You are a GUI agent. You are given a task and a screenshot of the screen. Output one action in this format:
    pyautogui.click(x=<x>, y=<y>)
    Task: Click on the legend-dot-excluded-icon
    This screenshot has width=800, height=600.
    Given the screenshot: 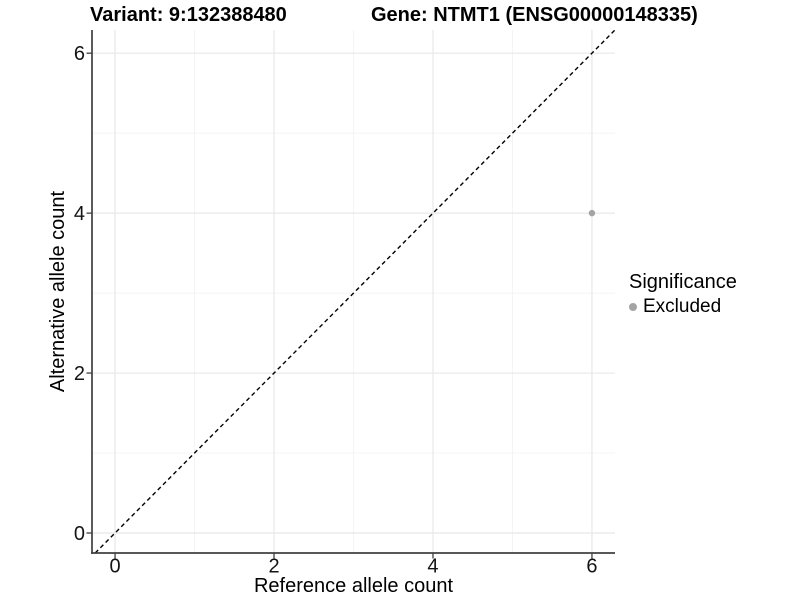 What is the action you would take?
    pyautogui.click(x=633, y=307)
    